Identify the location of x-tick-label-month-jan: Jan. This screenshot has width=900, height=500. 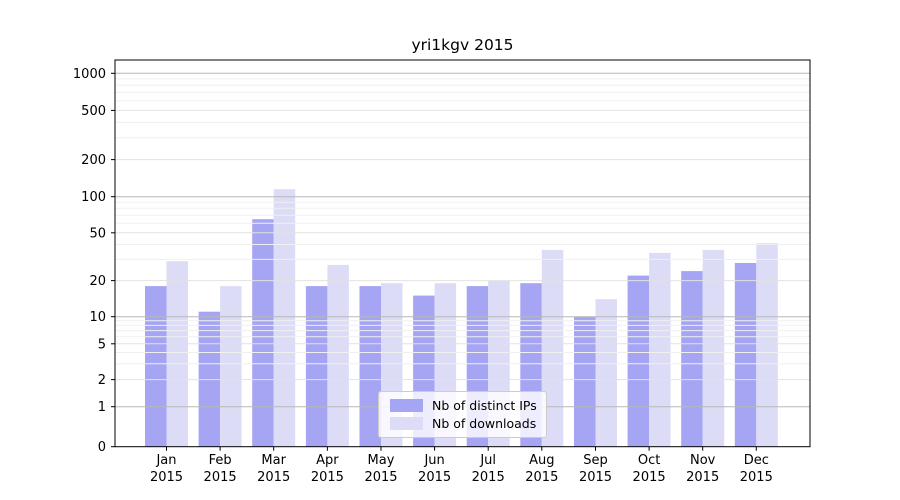
(165, 460).